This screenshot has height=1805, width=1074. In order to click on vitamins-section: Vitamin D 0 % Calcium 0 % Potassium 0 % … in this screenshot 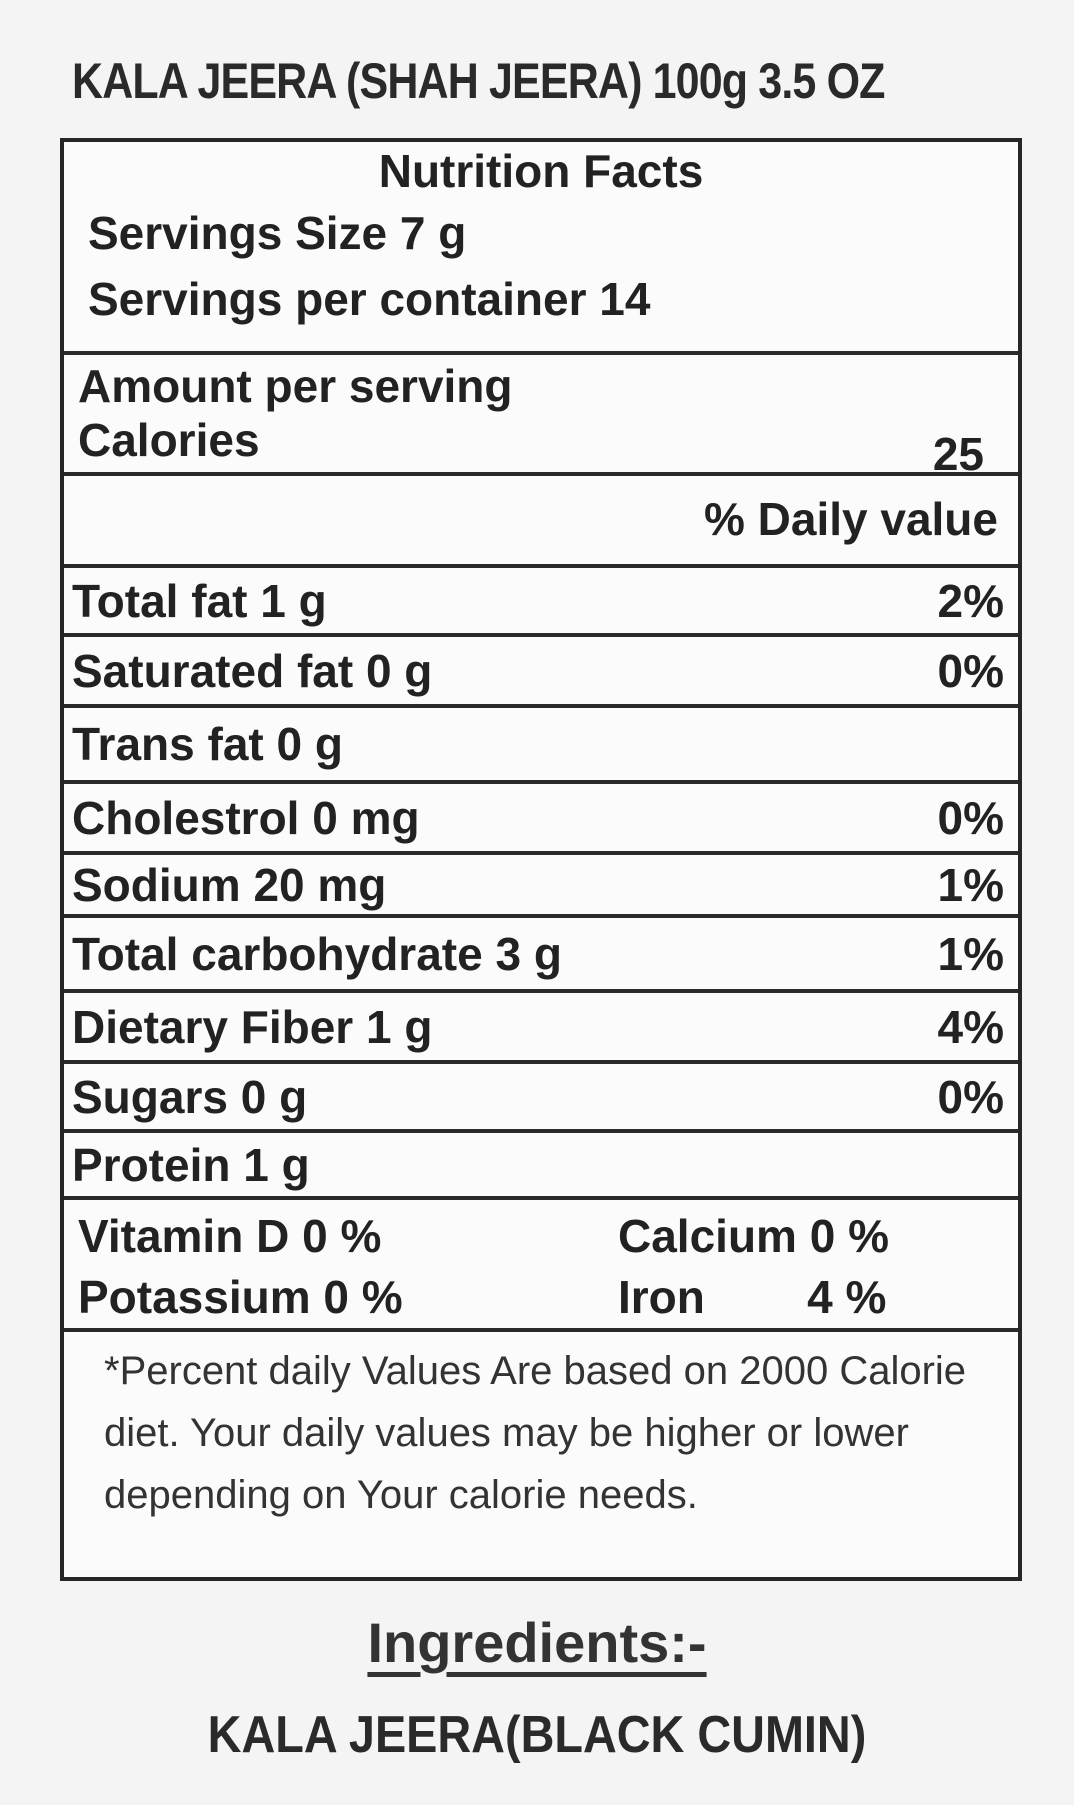, I will do `click(541, 1266)`.